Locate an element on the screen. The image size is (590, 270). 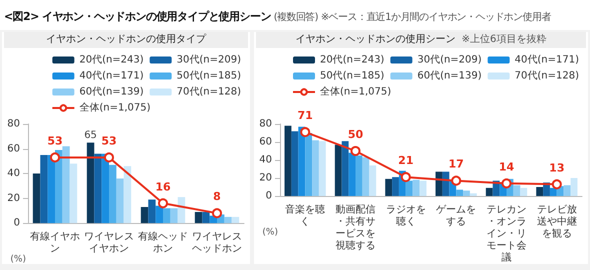
data-label: 8 is located at coordinates (217, 197).